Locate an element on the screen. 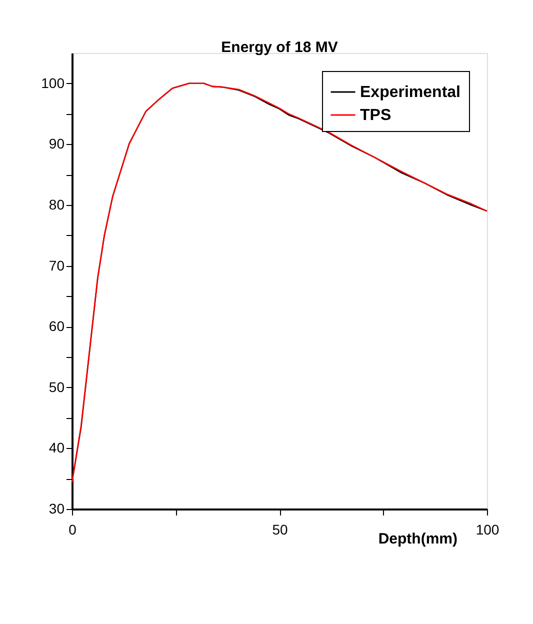 This screenshot has width=533, height=624. y-tick-label: 60 is located at coordinates (56, 326).